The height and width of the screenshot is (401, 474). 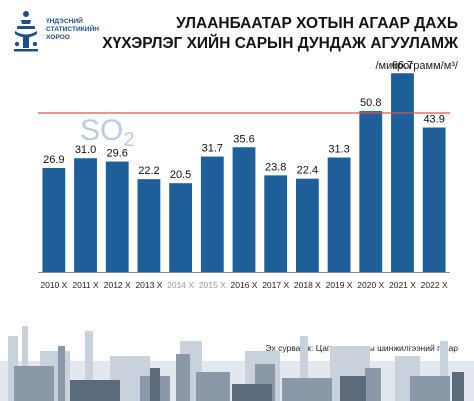 I want to click on x-tick-label: 2022 X, so click(x=434, y=285).